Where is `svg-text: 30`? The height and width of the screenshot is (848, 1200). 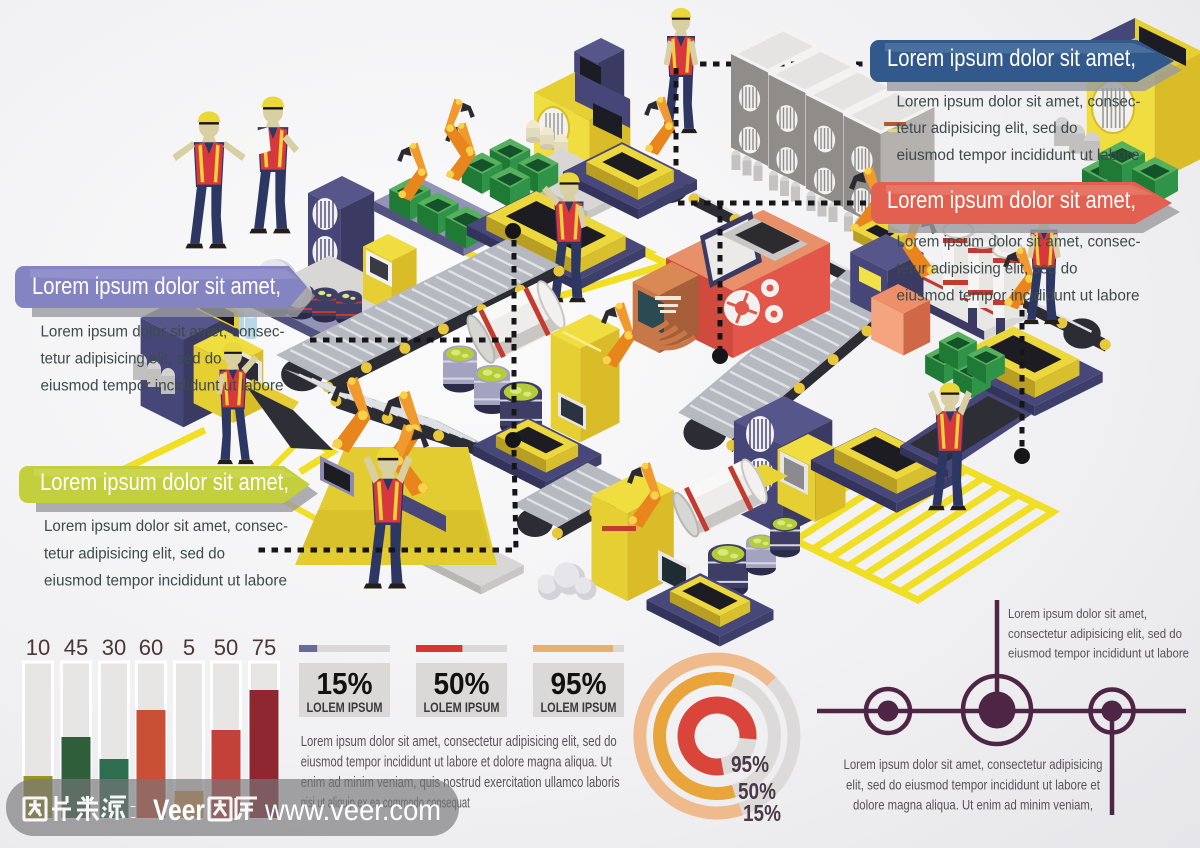
svg-text: 30 is located at coordinates (114, 647).